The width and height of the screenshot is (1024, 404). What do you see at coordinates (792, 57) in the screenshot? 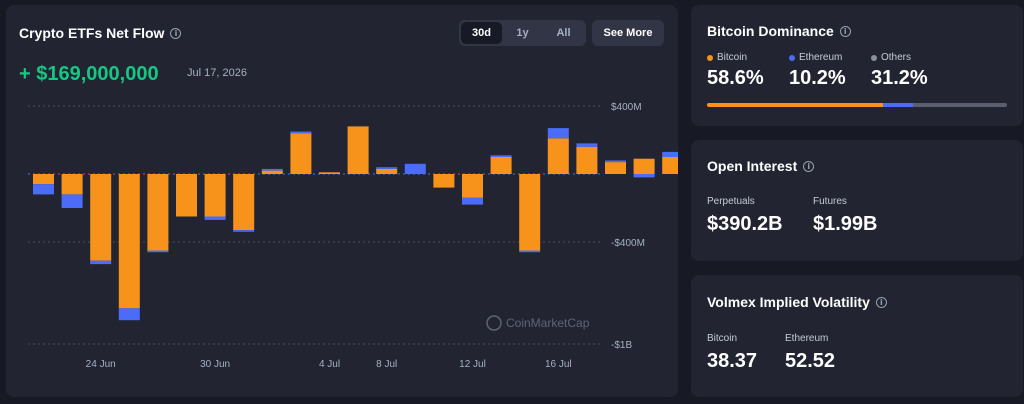
I see `ethereum-dot-icon` at bounding box center [792, 57].